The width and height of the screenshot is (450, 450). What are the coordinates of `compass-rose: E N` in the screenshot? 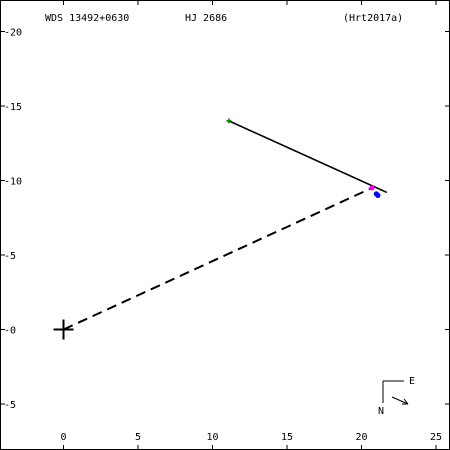 It's located at (396, 396).